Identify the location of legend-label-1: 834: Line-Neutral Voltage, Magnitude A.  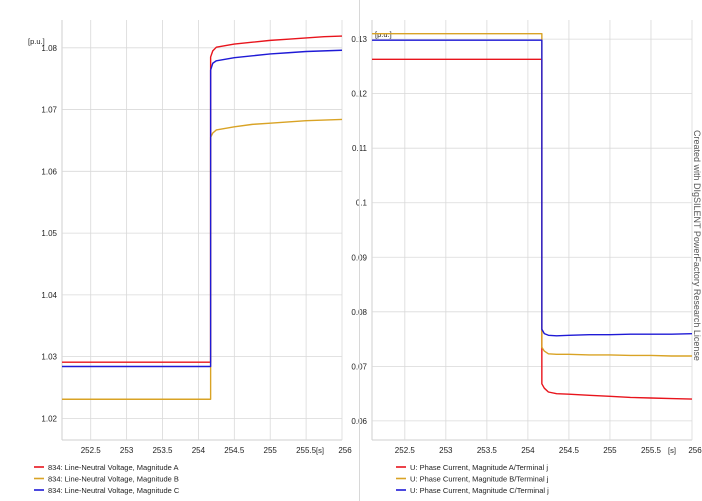
(113, 467).